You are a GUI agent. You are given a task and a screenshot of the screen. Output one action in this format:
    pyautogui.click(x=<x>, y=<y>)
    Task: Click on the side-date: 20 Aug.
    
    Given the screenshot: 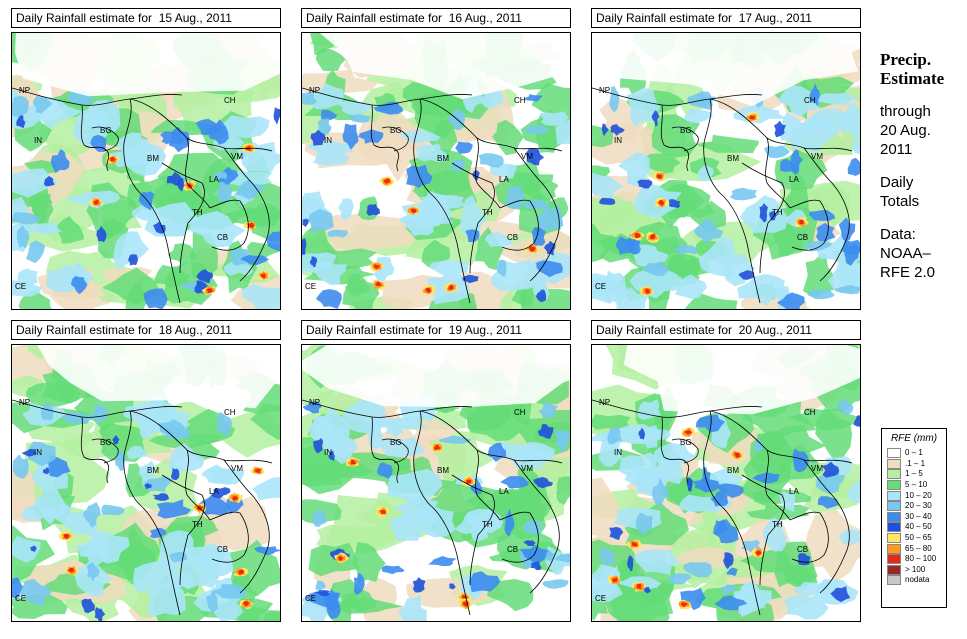 What is the action you would take?
    pyautogui.click(x=905, y=130)
    